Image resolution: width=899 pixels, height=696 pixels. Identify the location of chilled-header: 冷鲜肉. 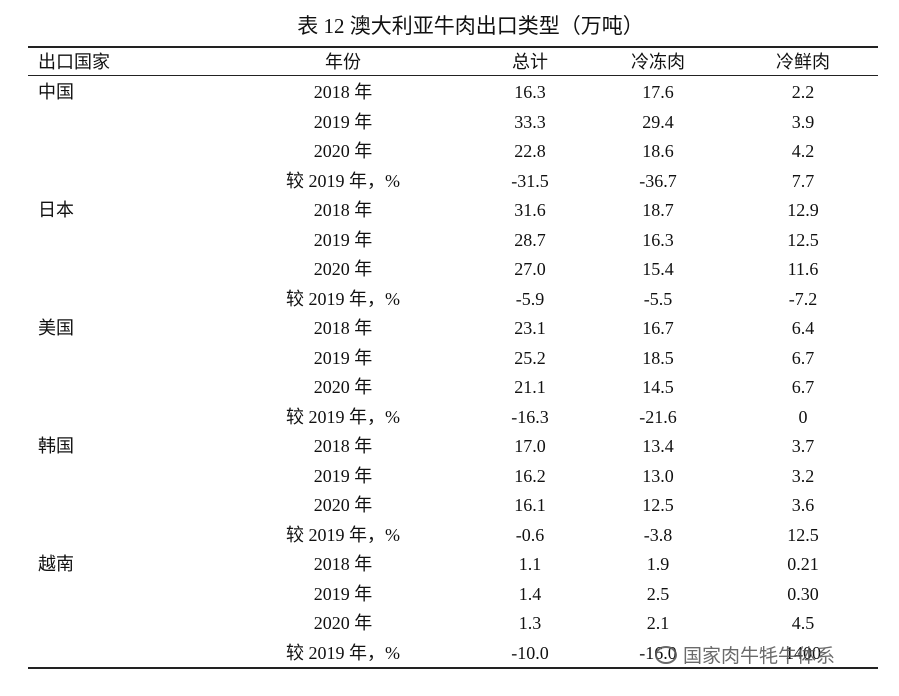
(803, 62).